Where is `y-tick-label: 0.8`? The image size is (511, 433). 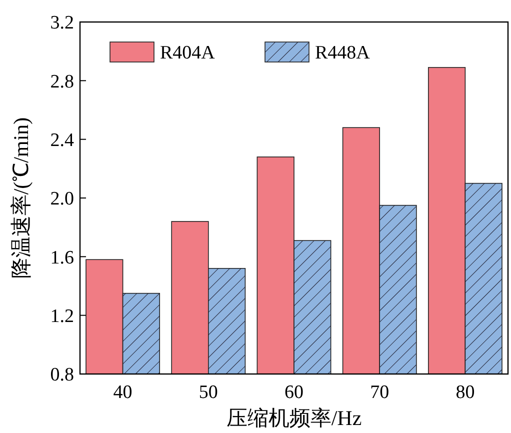 y-tick-label: 0.8 is located at coordinates (62, 375).